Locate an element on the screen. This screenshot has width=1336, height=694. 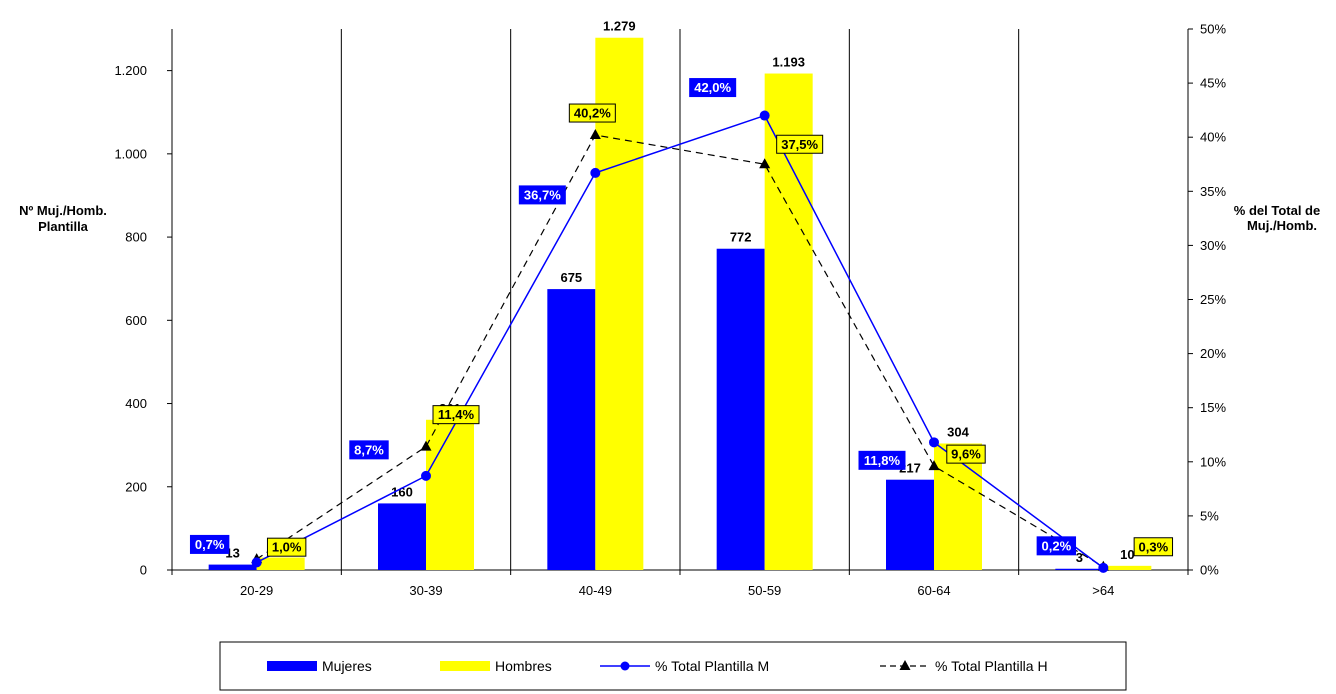
legend-swatch-hombres is located at coordinates (465, 666).